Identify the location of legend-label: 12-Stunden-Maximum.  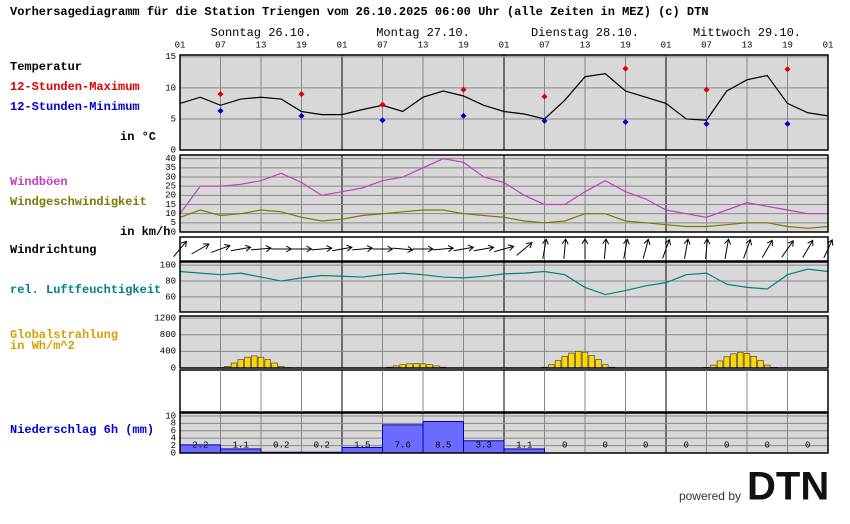
(75, 87).